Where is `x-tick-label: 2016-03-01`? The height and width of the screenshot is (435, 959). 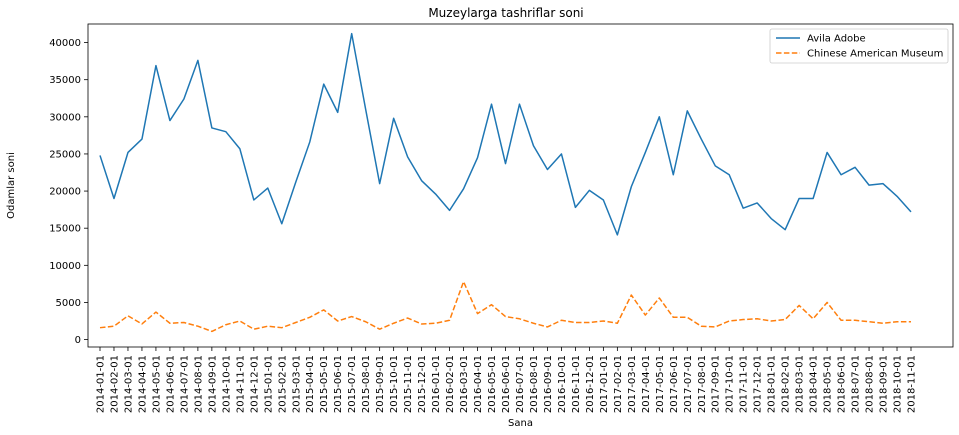
x-tick-label: 2016-03-01 is located at coordinates (464, 384).